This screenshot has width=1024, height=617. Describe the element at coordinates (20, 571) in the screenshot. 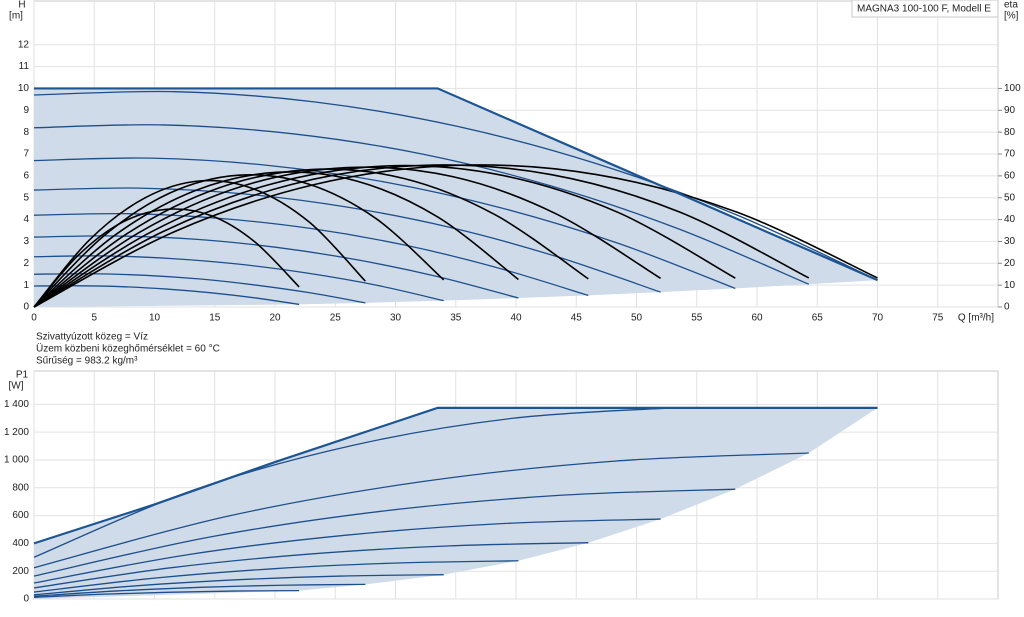

I see `y-tick-label: 200` at that location.